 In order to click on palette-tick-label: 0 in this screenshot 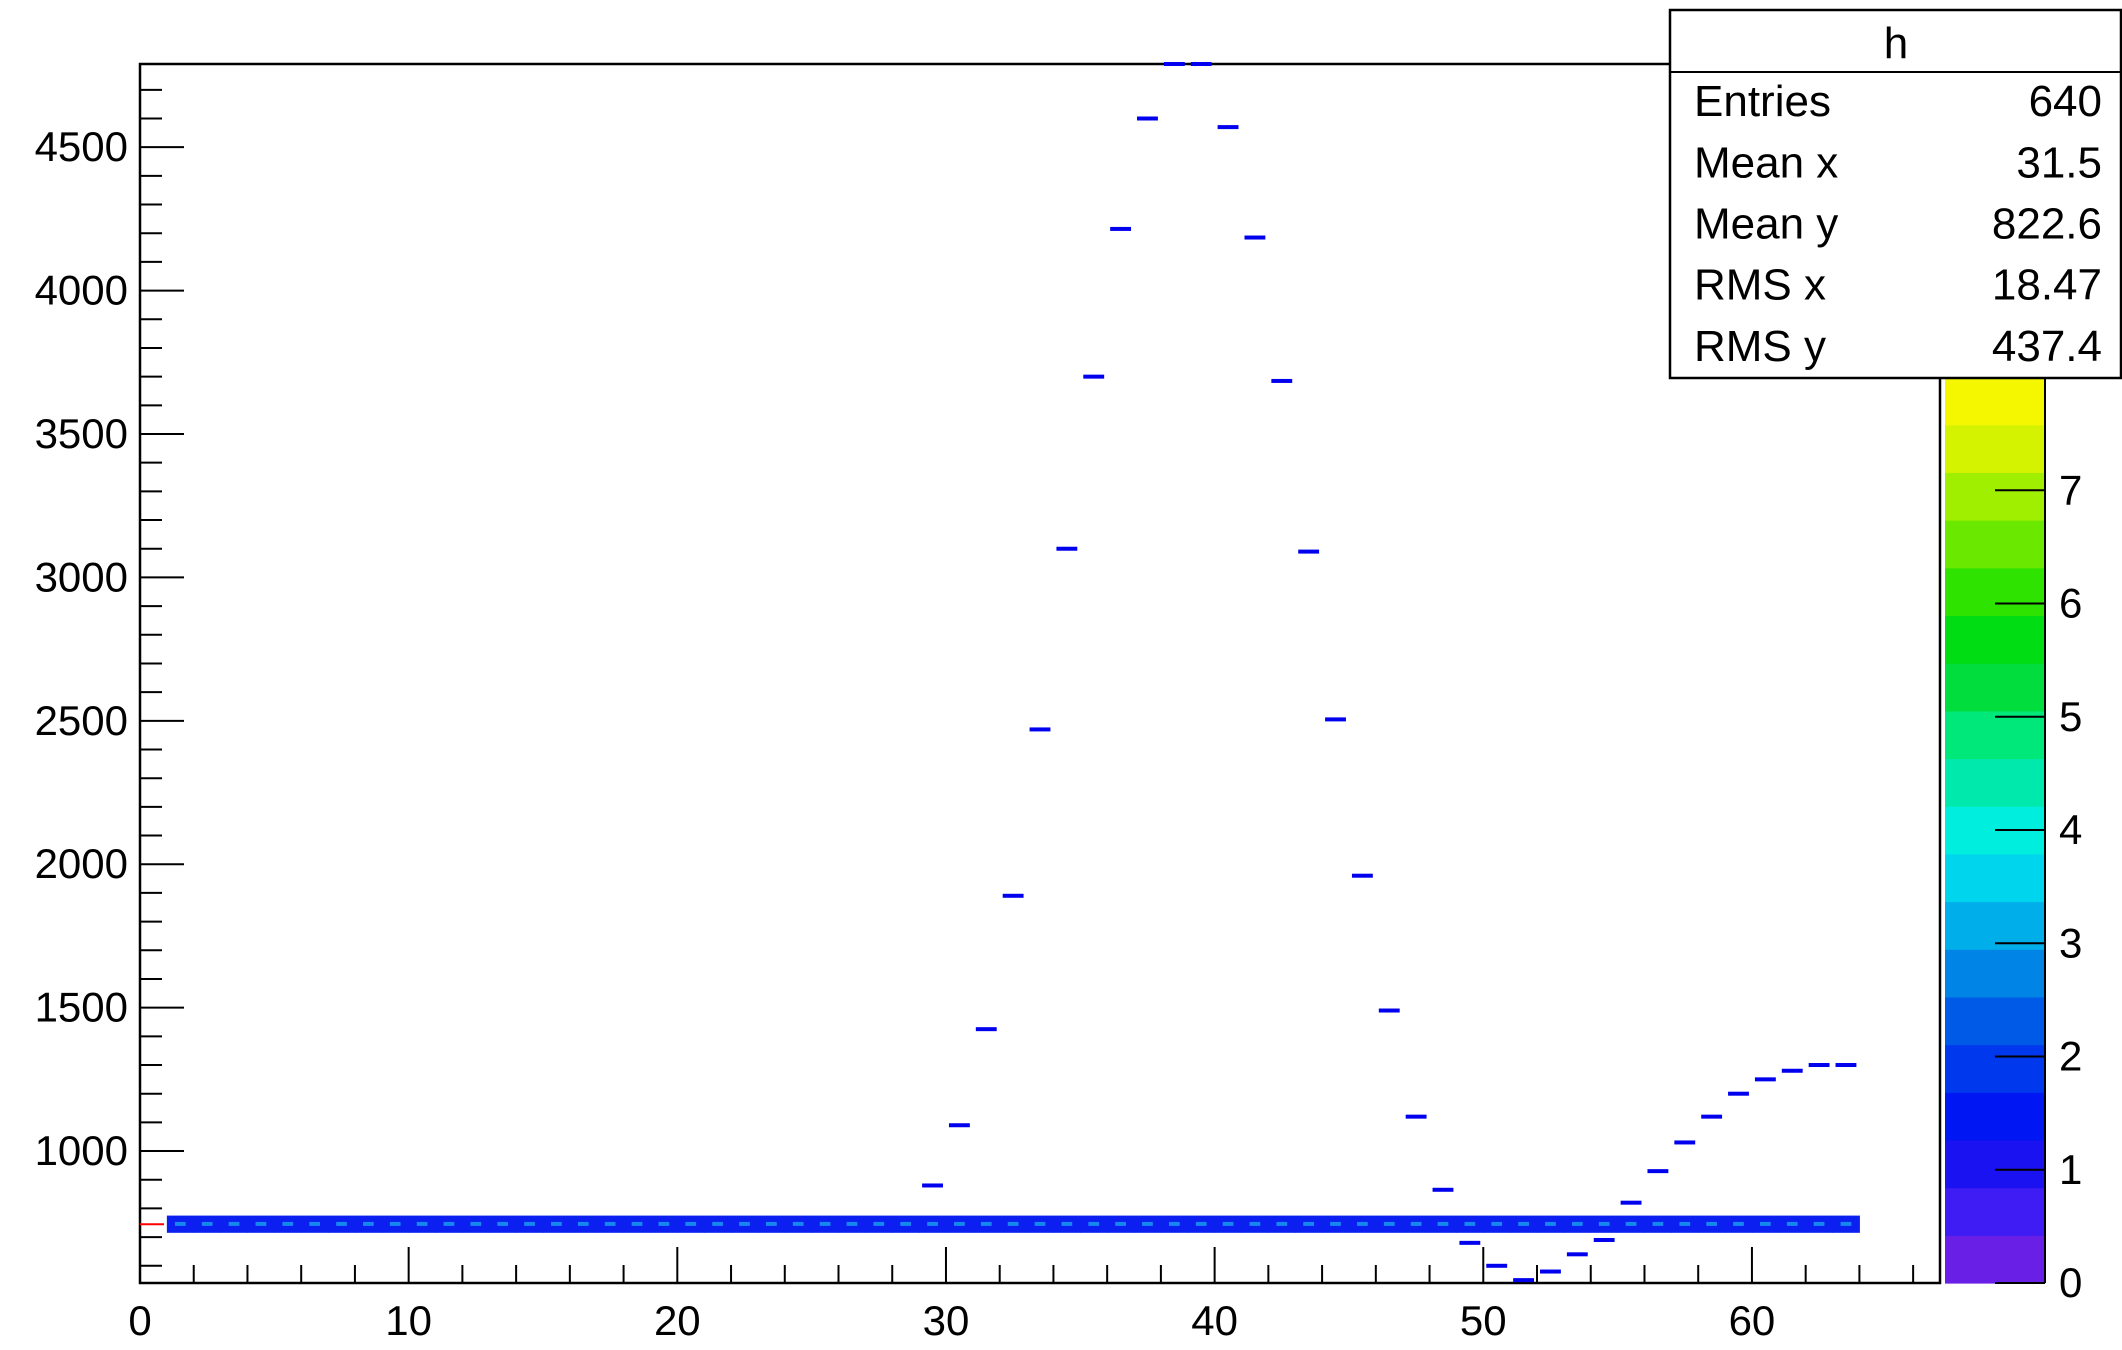, I will do `click(2070, 1282)`.